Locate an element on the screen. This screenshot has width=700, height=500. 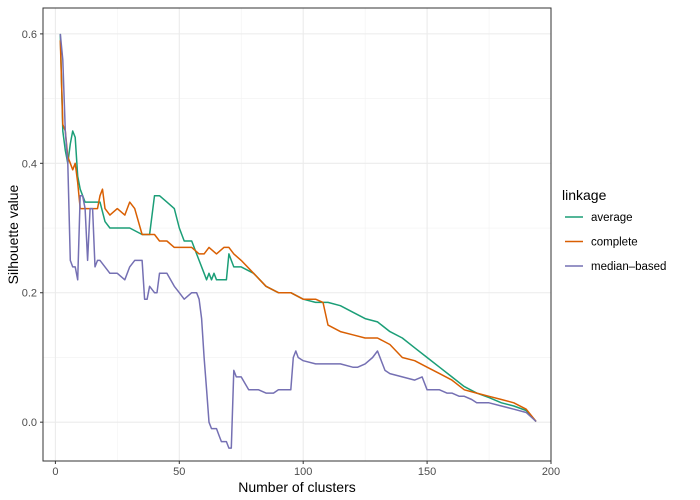
x-tick-label: 150 is located at coordinates (427, 472).